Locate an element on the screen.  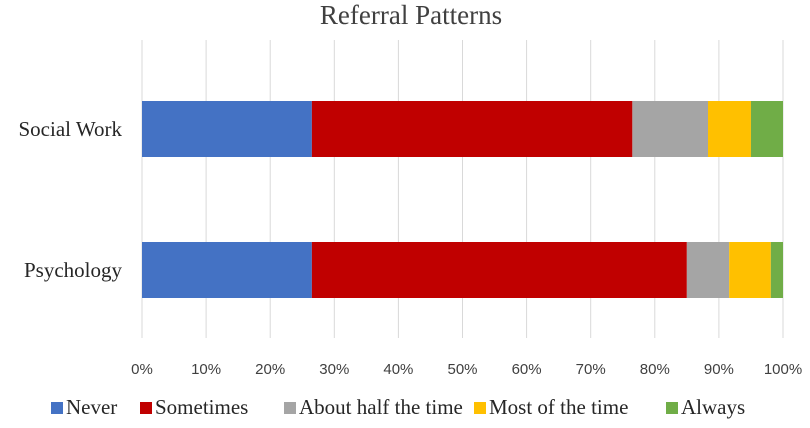
bar-social-work-never is located at coordinates (227, 129).